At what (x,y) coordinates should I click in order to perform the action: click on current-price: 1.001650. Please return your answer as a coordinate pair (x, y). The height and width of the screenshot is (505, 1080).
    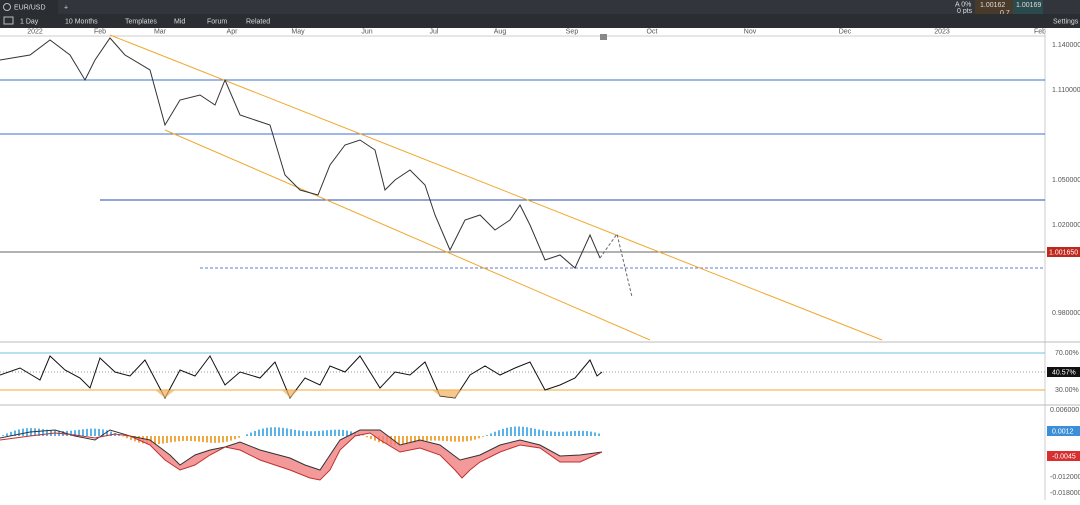
    Looking at the image, I should click on (1063, 252).